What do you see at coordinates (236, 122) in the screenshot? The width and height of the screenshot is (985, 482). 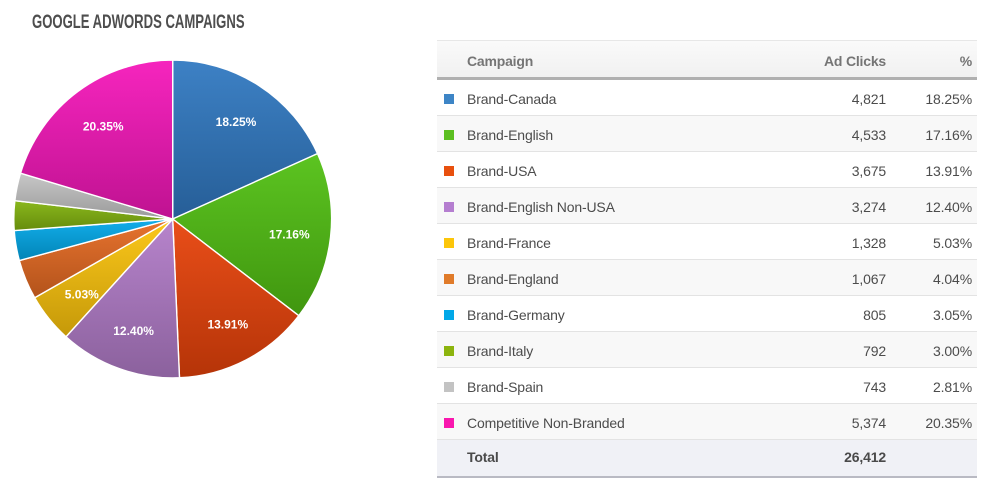 I see `svg-text: 18.25%` at bounding box center [236, 122].